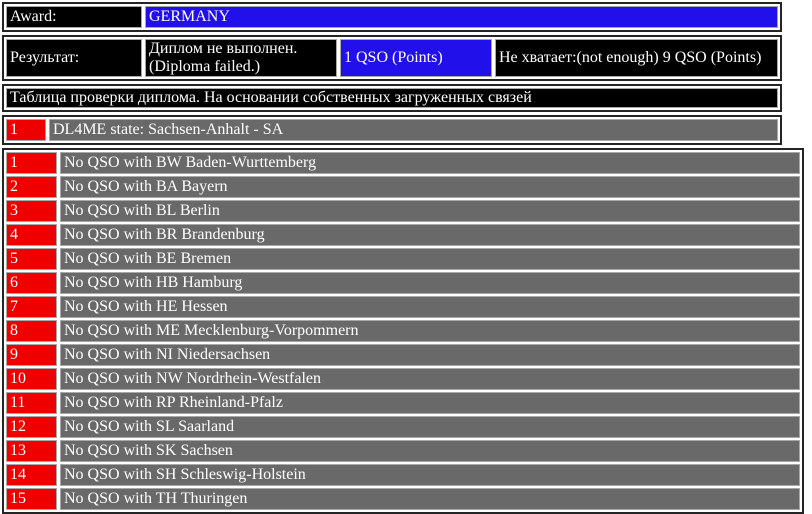  What do you see at coordinates (205, 66) in the screenshot?
I see `result-status-line2: (Diploma failed.)` at bounding box center [205, 66].